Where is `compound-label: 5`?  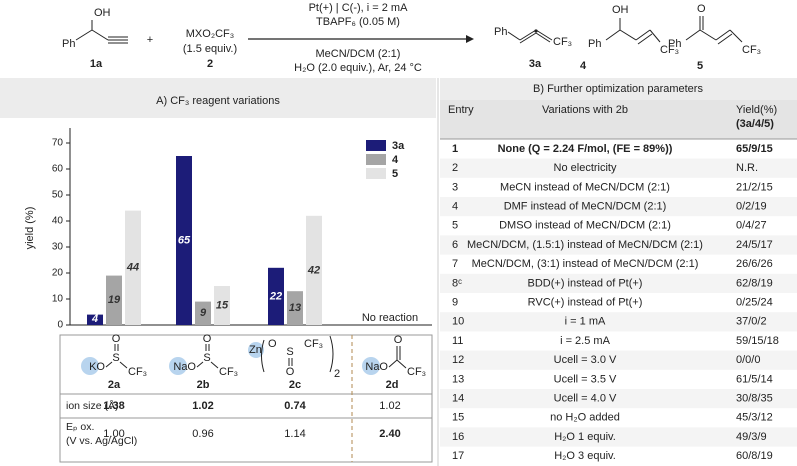
compound-label: 5 is located at coordinates (700, 66).